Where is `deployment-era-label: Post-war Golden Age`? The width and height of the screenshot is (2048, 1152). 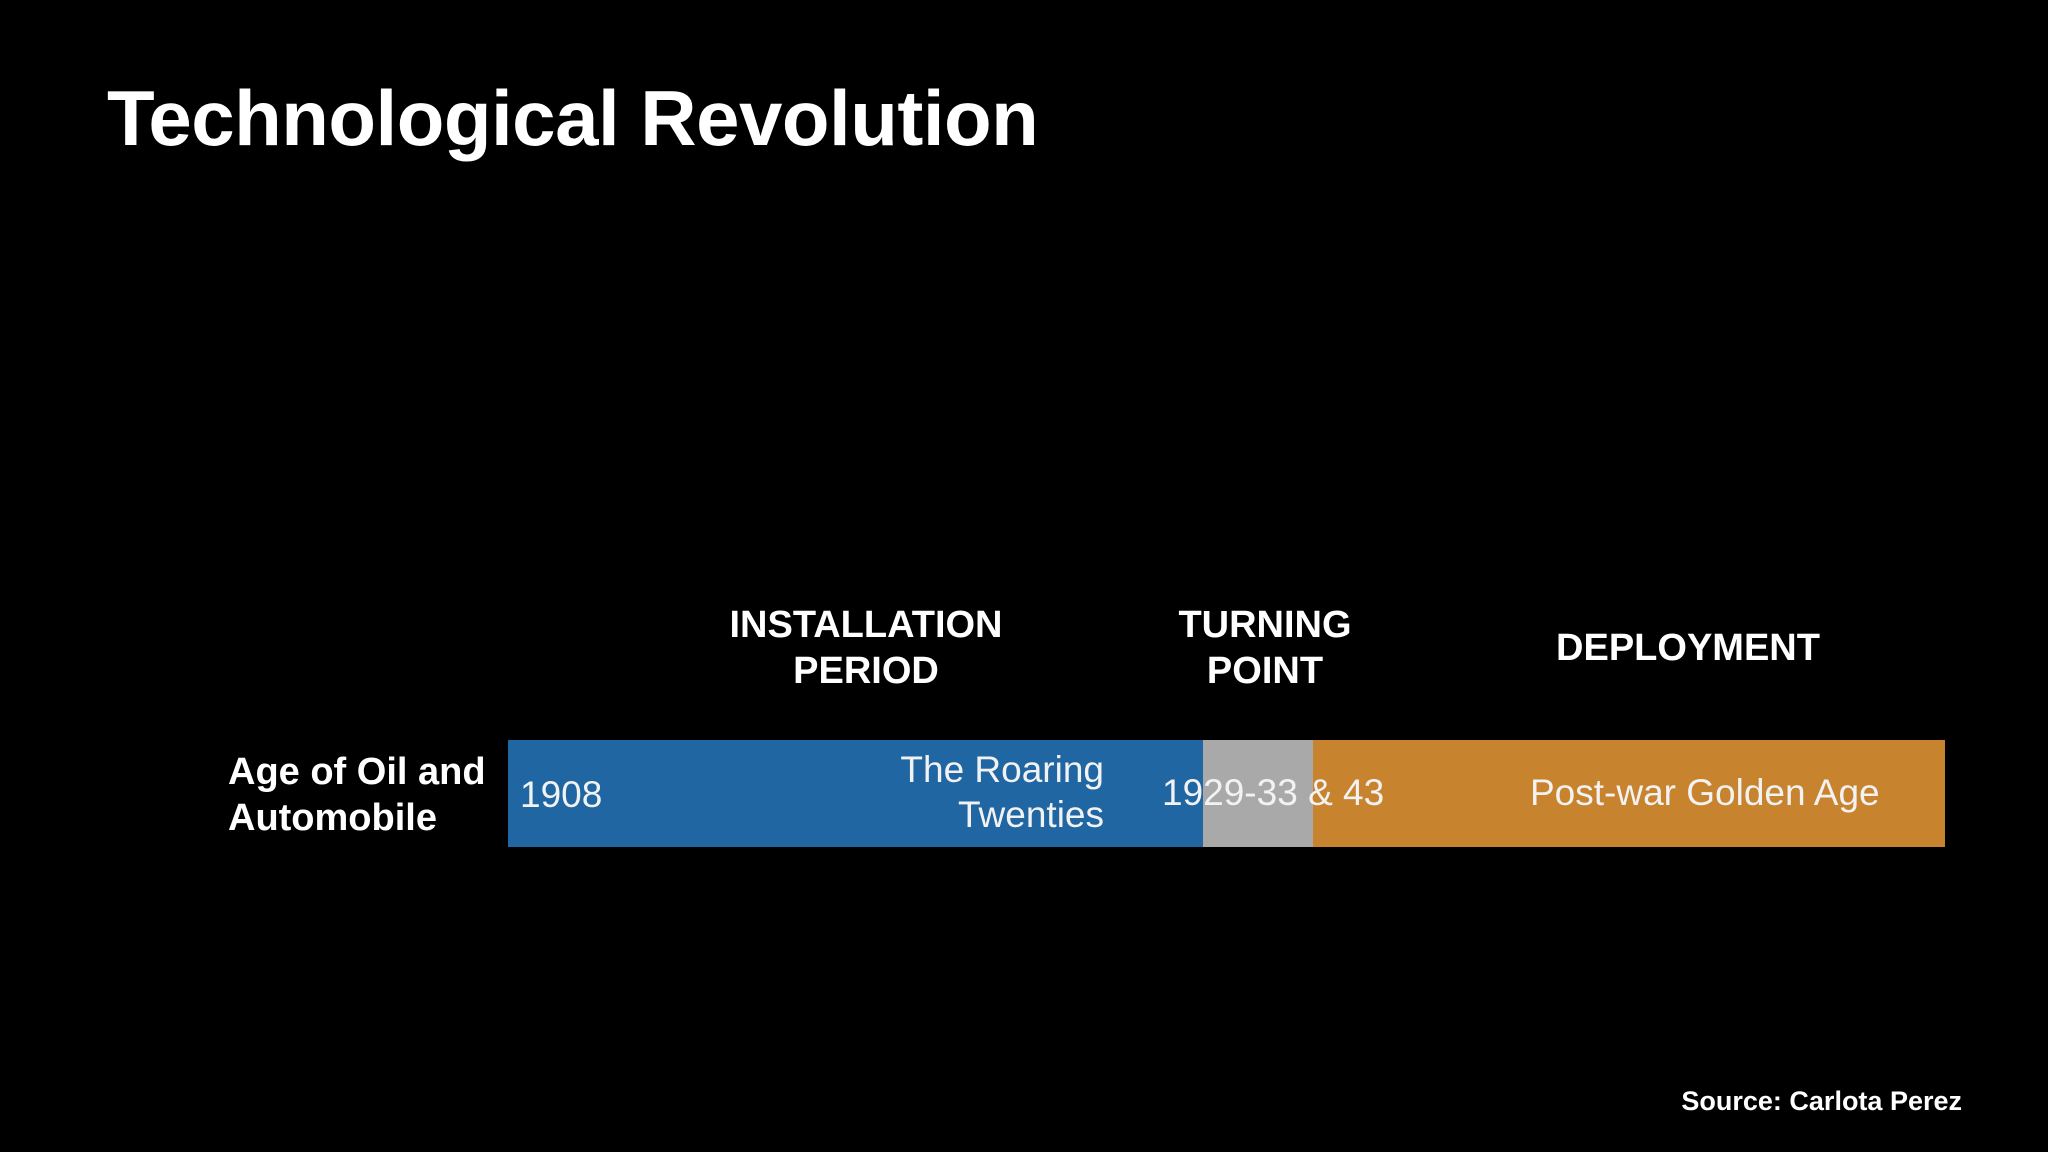
deployment-era-label: Post-war Golden Age is located at coordinates (1705, 792).